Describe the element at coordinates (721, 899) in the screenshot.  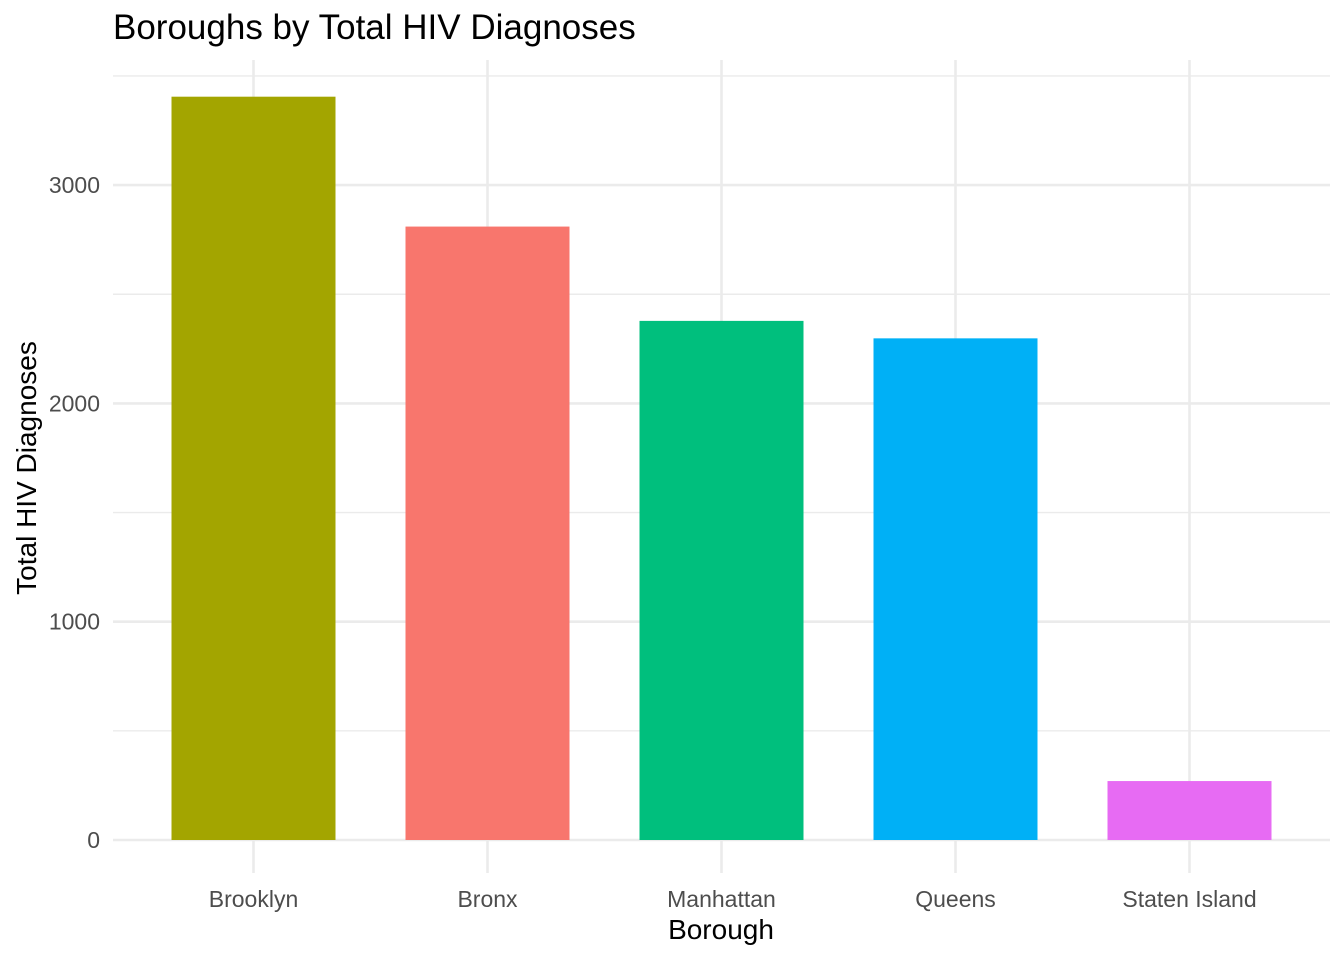
I see `x-tick-label: Manhattan` at that location.